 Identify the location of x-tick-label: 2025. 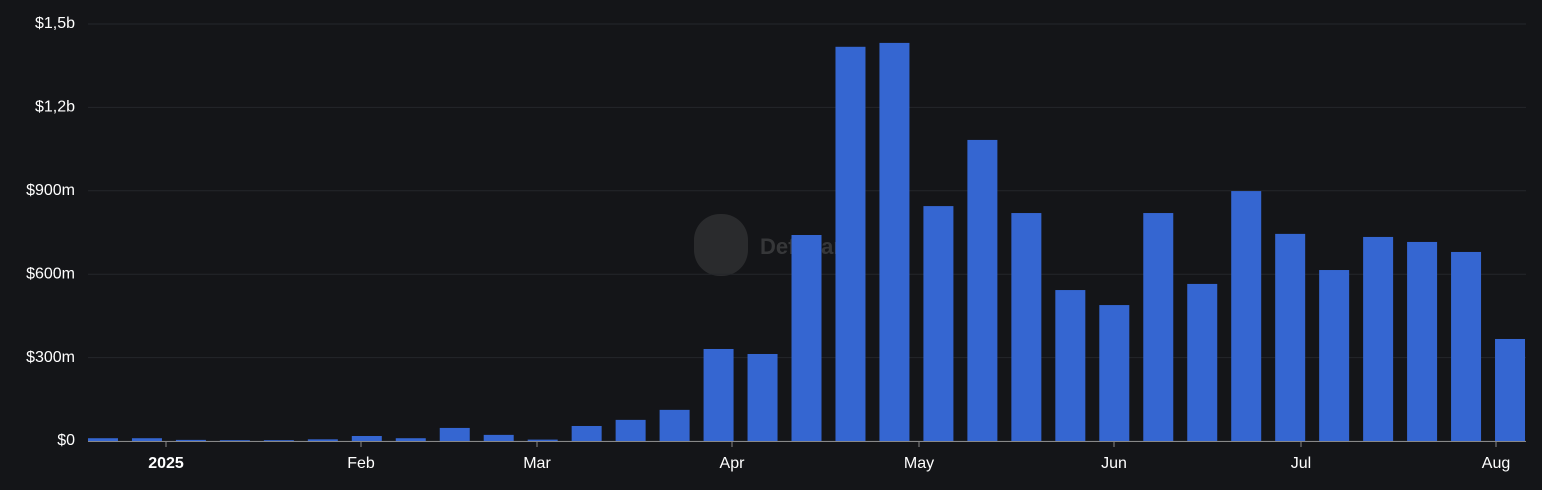
(166, 463).